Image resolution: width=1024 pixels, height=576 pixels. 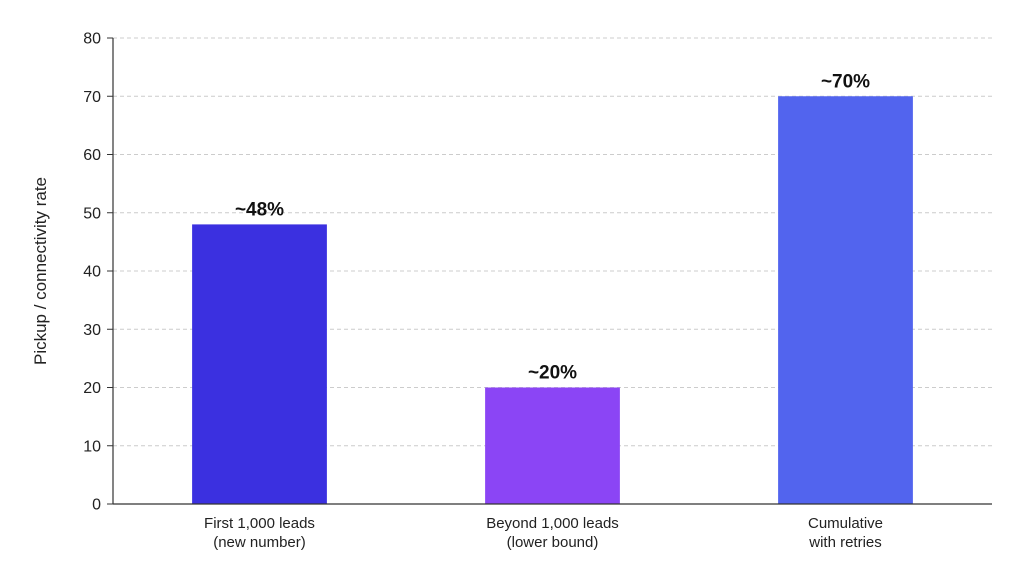 What do you see at coordinates (40, 271) in the screenshot?
I see `y-axis-title: Pickup / connectivity rate` at bounding box center [40, 271].